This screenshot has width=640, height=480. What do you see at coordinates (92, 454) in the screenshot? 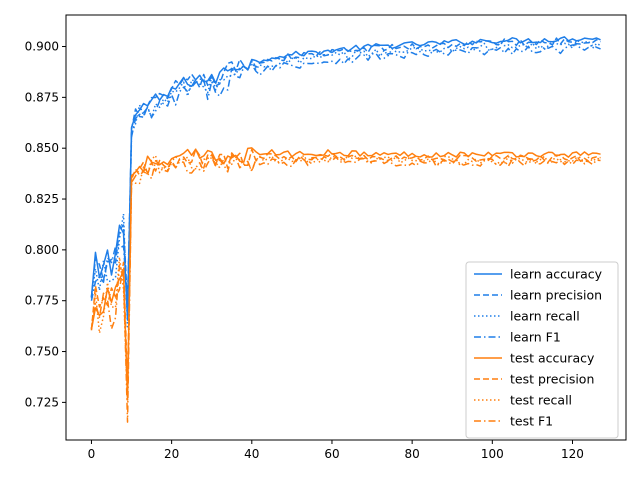
I see `x-tick-label: 0` at bounding box center [92, 454].